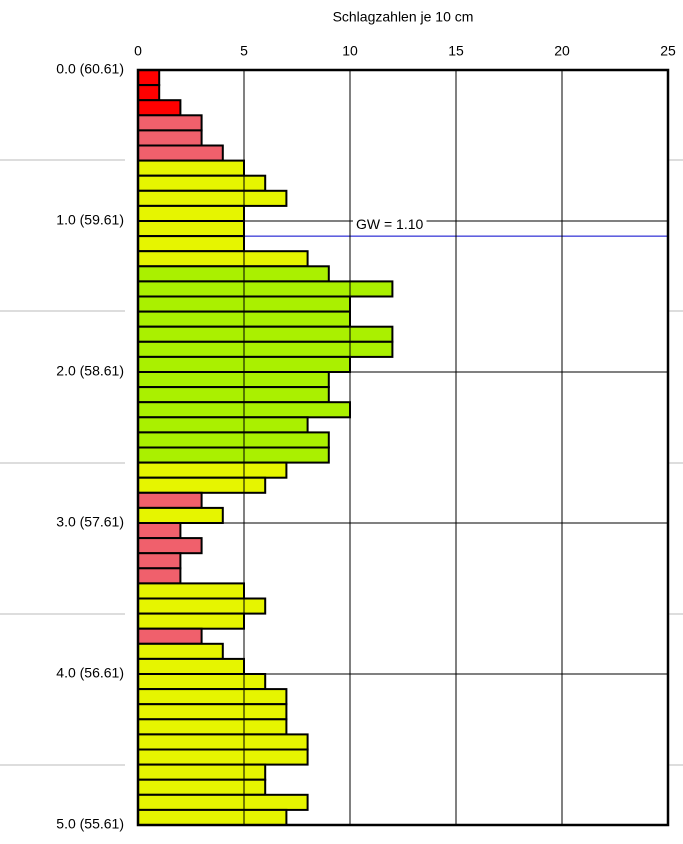 The width and height of the screenshot is (683, 844). What do you see at coordinates (350, 51) in the screenshot?
I see `x-tick-label: 10` at bounding box center [350, 51].